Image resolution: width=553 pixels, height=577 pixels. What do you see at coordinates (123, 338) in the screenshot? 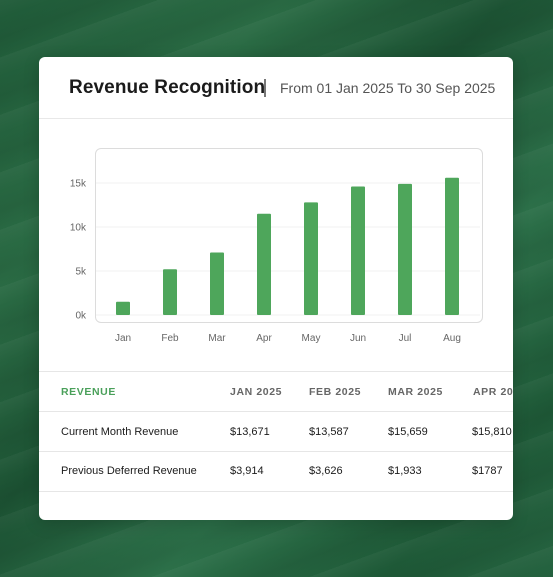
I see `x-tick-label: Jan` at bounding box center [123, 338].